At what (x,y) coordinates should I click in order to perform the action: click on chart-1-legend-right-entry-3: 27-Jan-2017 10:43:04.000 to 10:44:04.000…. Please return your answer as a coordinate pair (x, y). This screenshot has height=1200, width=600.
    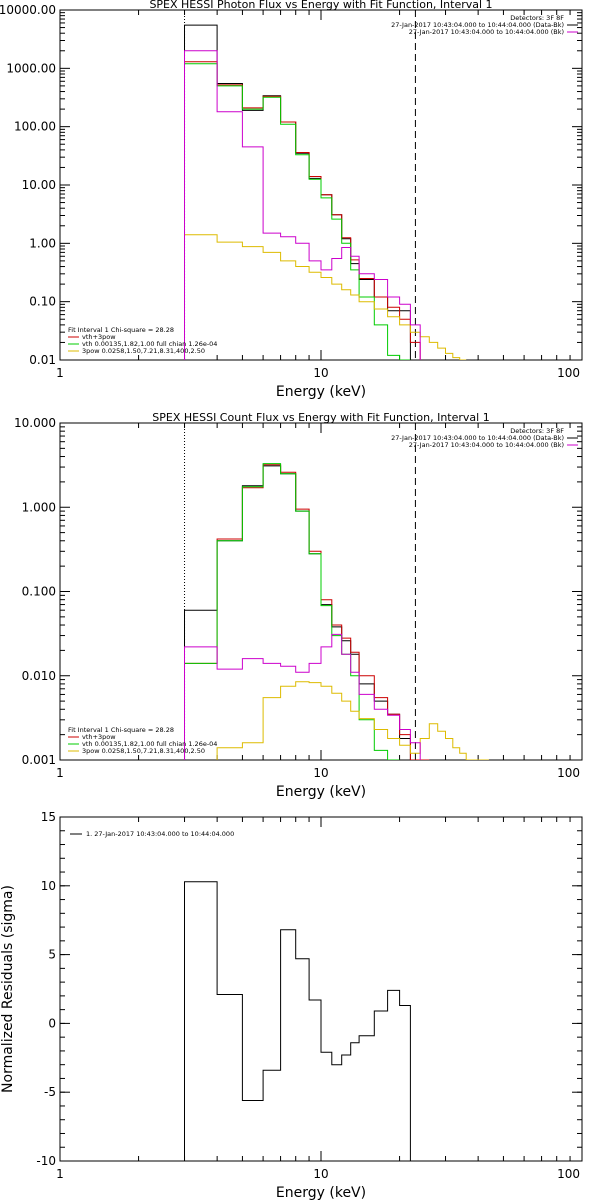
    Looking at the image, I should click on (486, 32).